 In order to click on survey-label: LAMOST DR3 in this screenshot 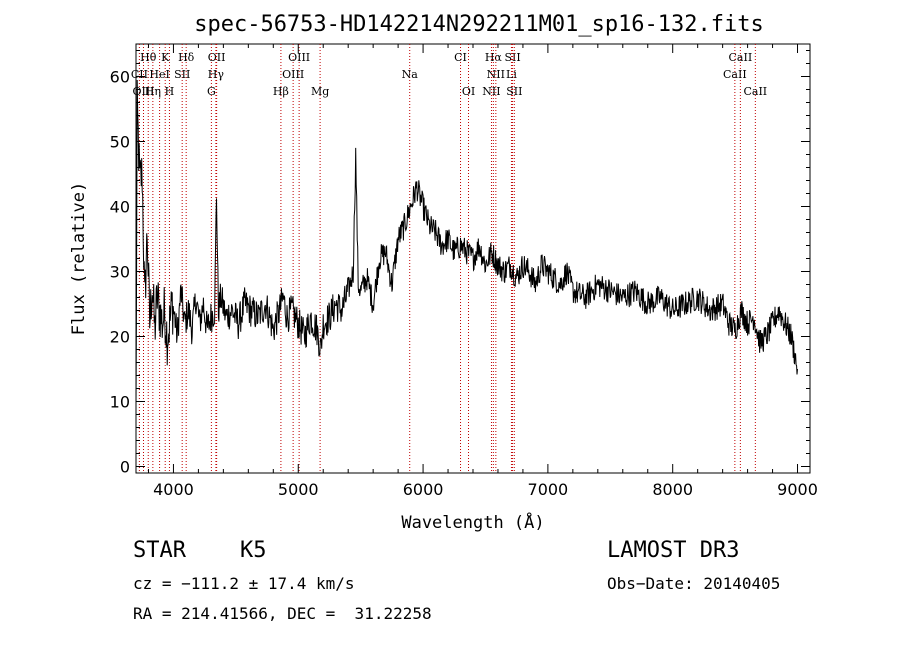, I will do `click(673, 550)`.